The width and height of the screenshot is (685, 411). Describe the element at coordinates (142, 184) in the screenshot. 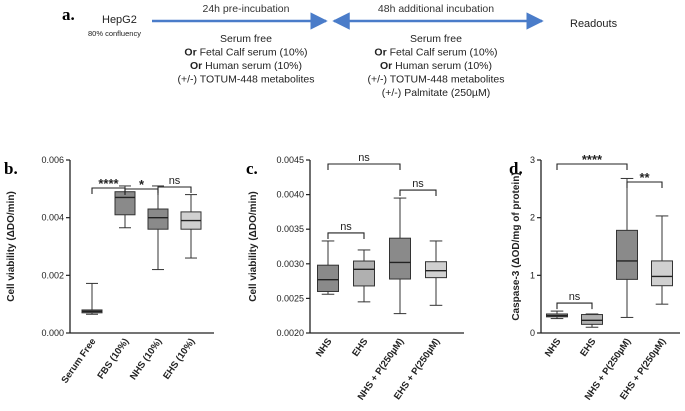

I see `significance-label: *` at that location.